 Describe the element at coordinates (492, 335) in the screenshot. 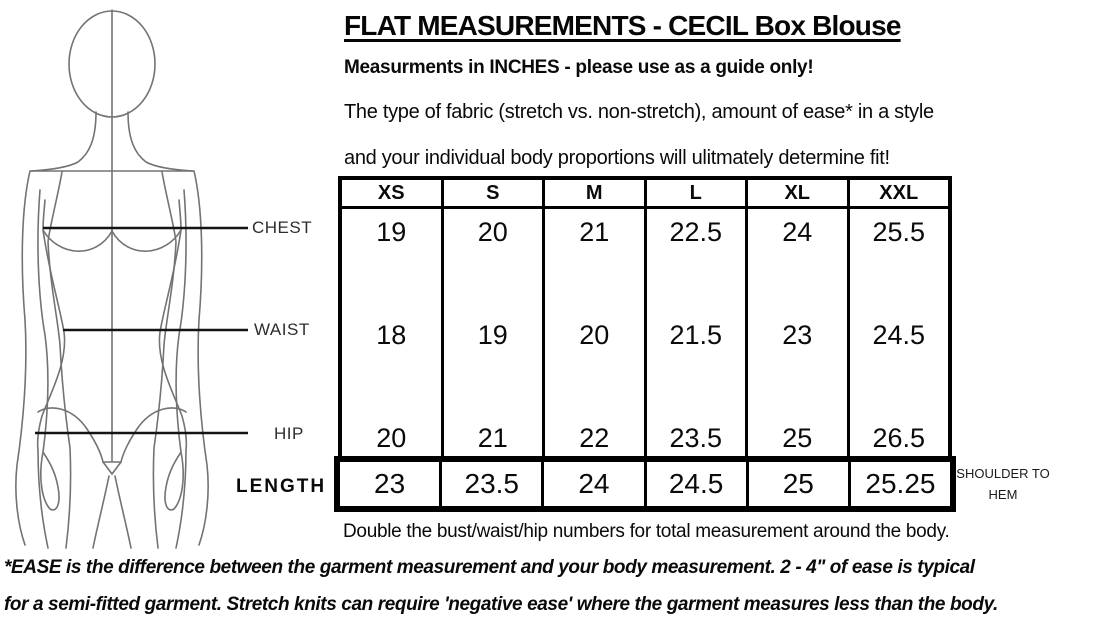

I see `waist-value: 19` at that location.